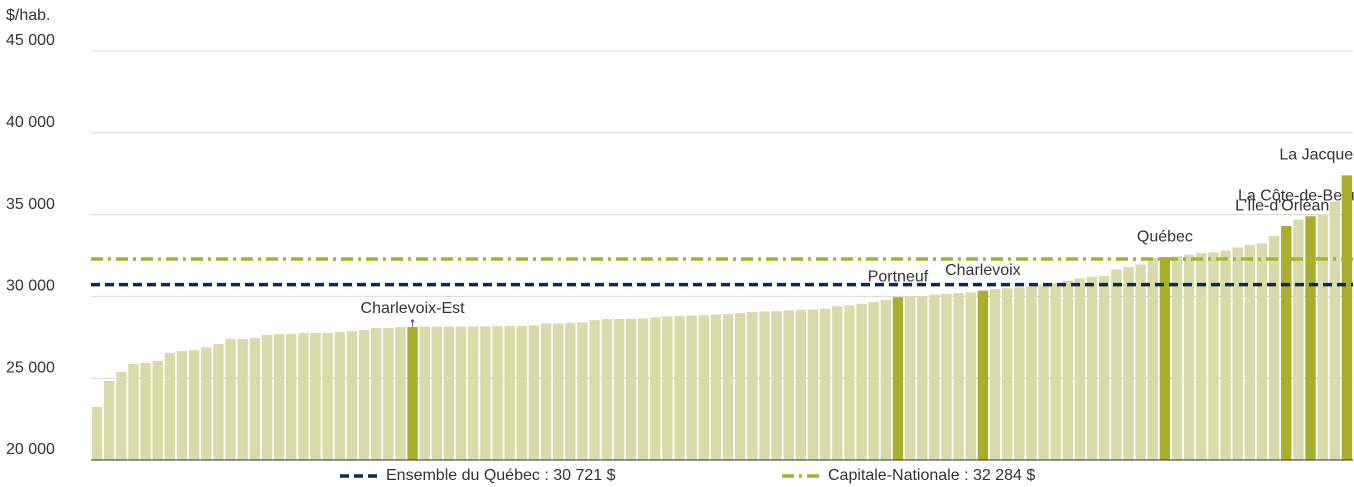 This screenshot has height=487, width=1354. Describe the element at coordinates (30, 40) in the screenshot. I see `y-tick-label: 45 000` at that location.